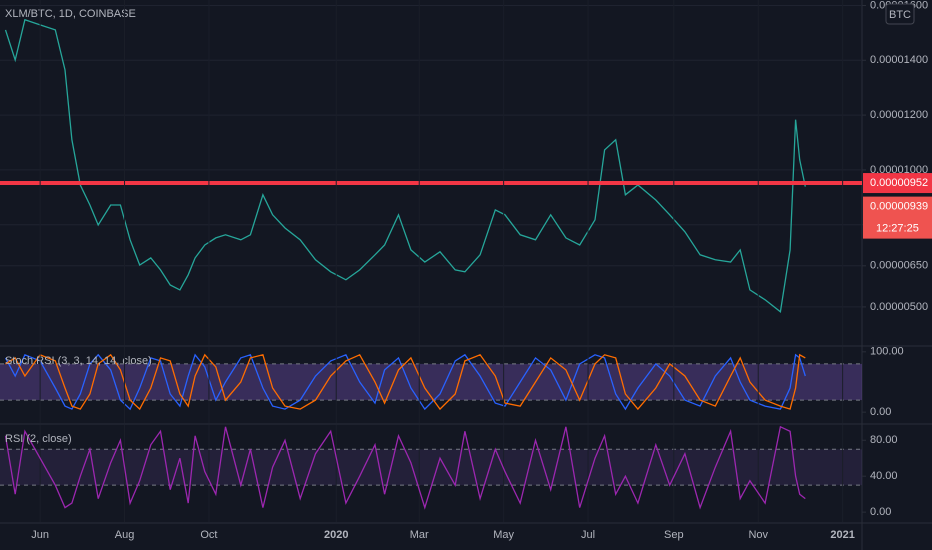 The image size is (932, 550). Describe the element at coordinates (758, 535) in the screenshot. I see `x-tick-label: Nov` at that location.